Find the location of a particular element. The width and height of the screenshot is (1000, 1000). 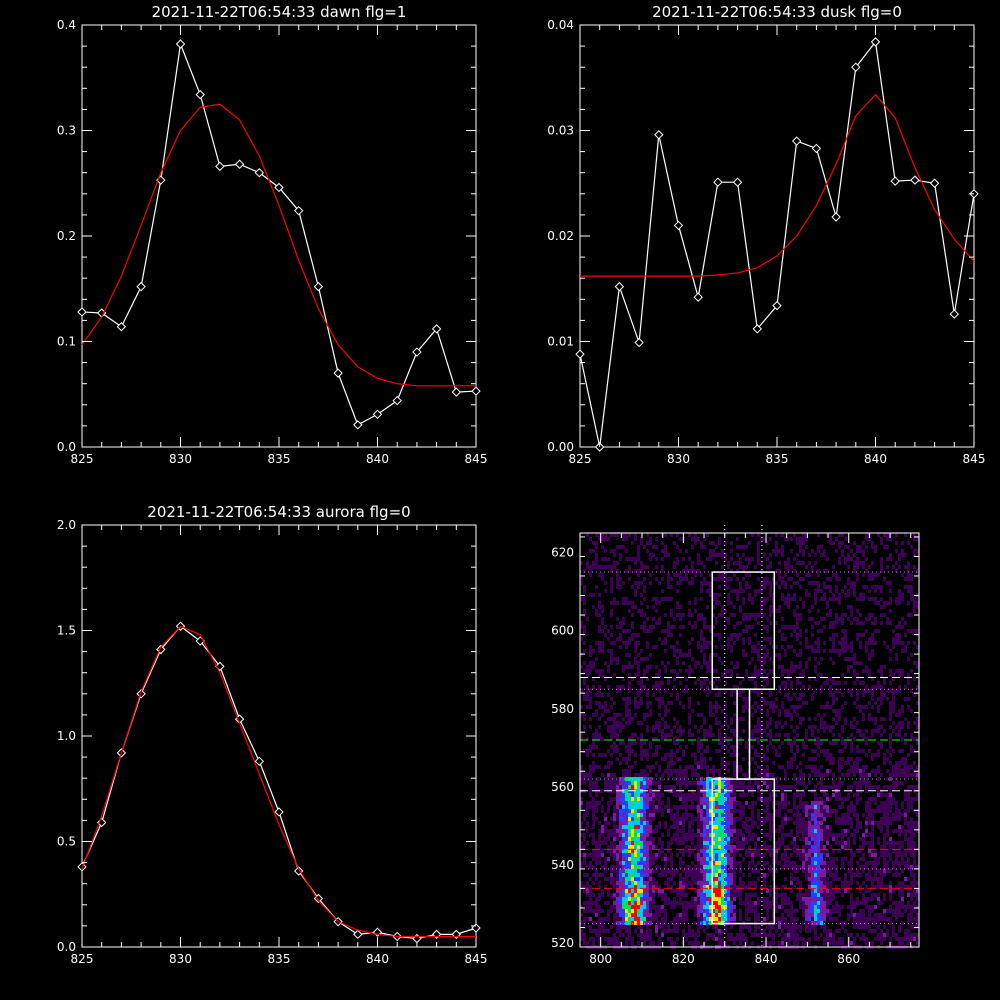

dusk-x-tick-label: 845 is located at coordinates (974, 459).